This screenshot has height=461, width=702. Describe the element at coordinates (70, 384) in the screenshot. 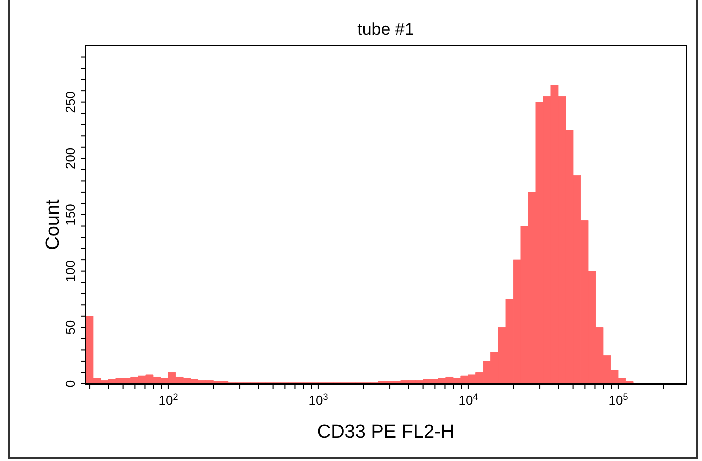

I see `y-tick-label: 0` at that location.